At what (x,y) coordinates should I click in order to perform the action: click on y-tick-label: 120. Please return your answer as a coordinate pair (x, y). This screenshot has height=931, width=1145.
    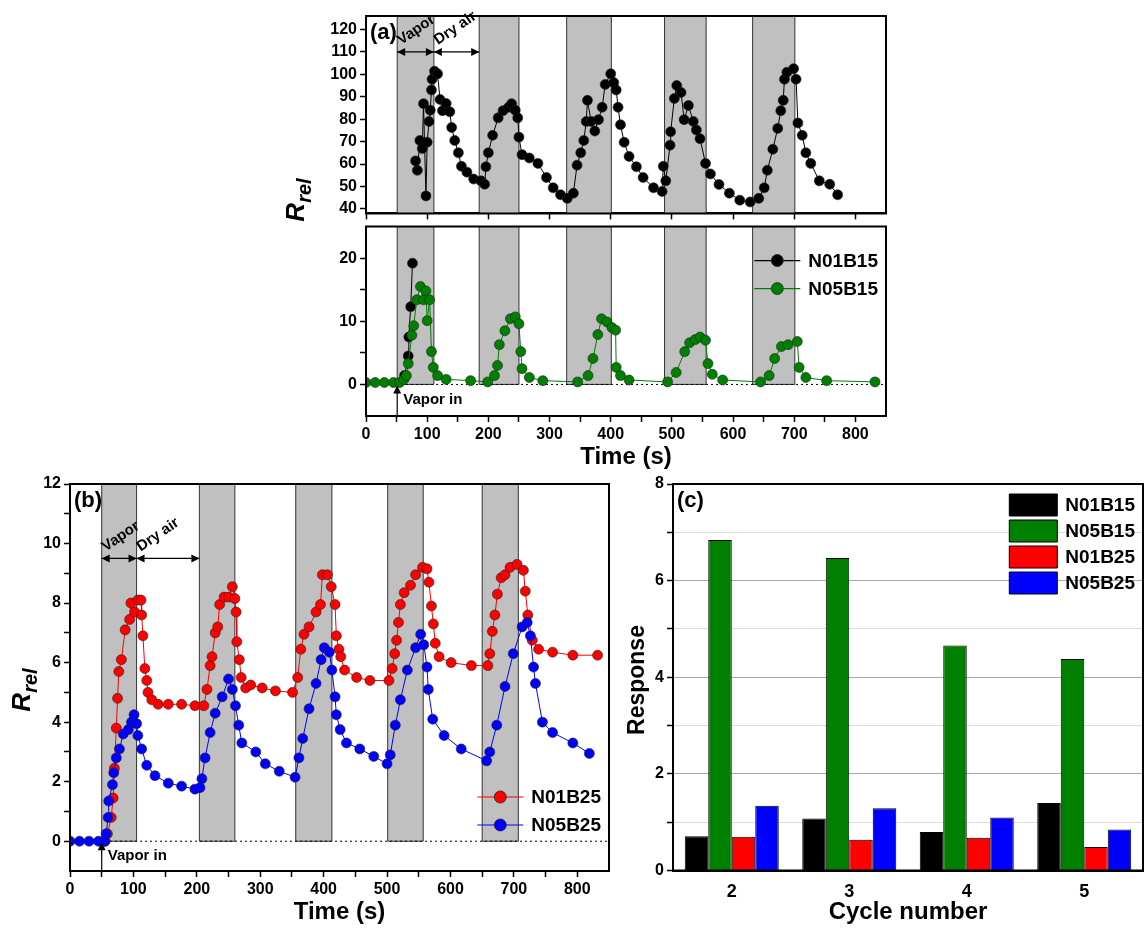
    Looking at the image, I should click on (344, 28).